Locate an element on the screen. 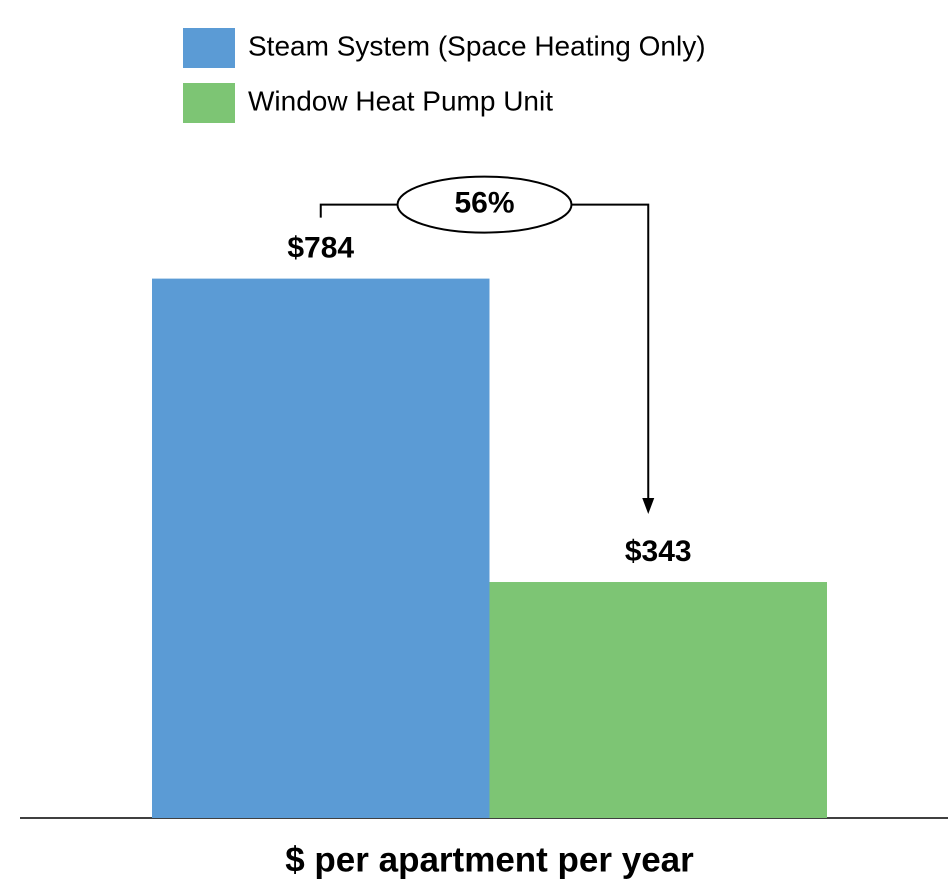  annotation-text: 56% is located at coordinates (484, 203).